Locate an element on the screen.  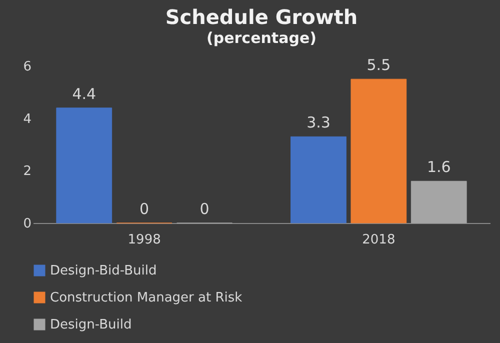
chart-subtitle: (percentage) is located at coordinates (261, 38).